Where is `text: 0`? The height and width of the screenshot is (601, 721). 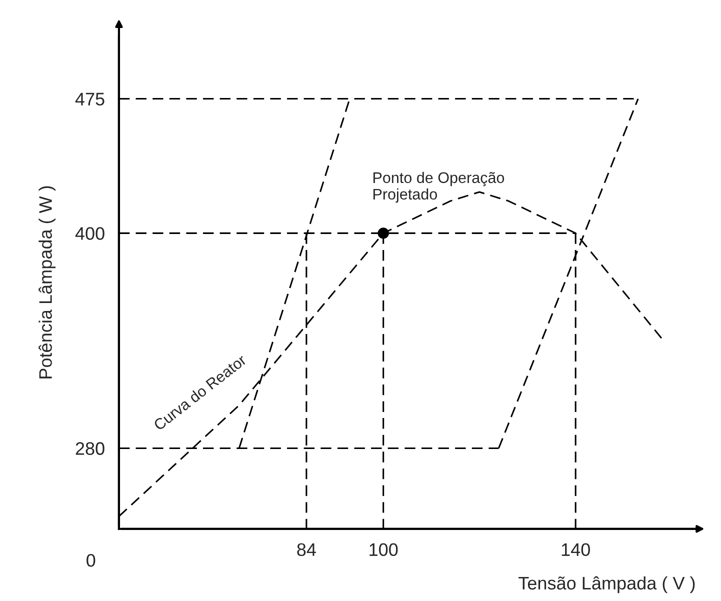 text: 0 is located at coordinates (91, 560).